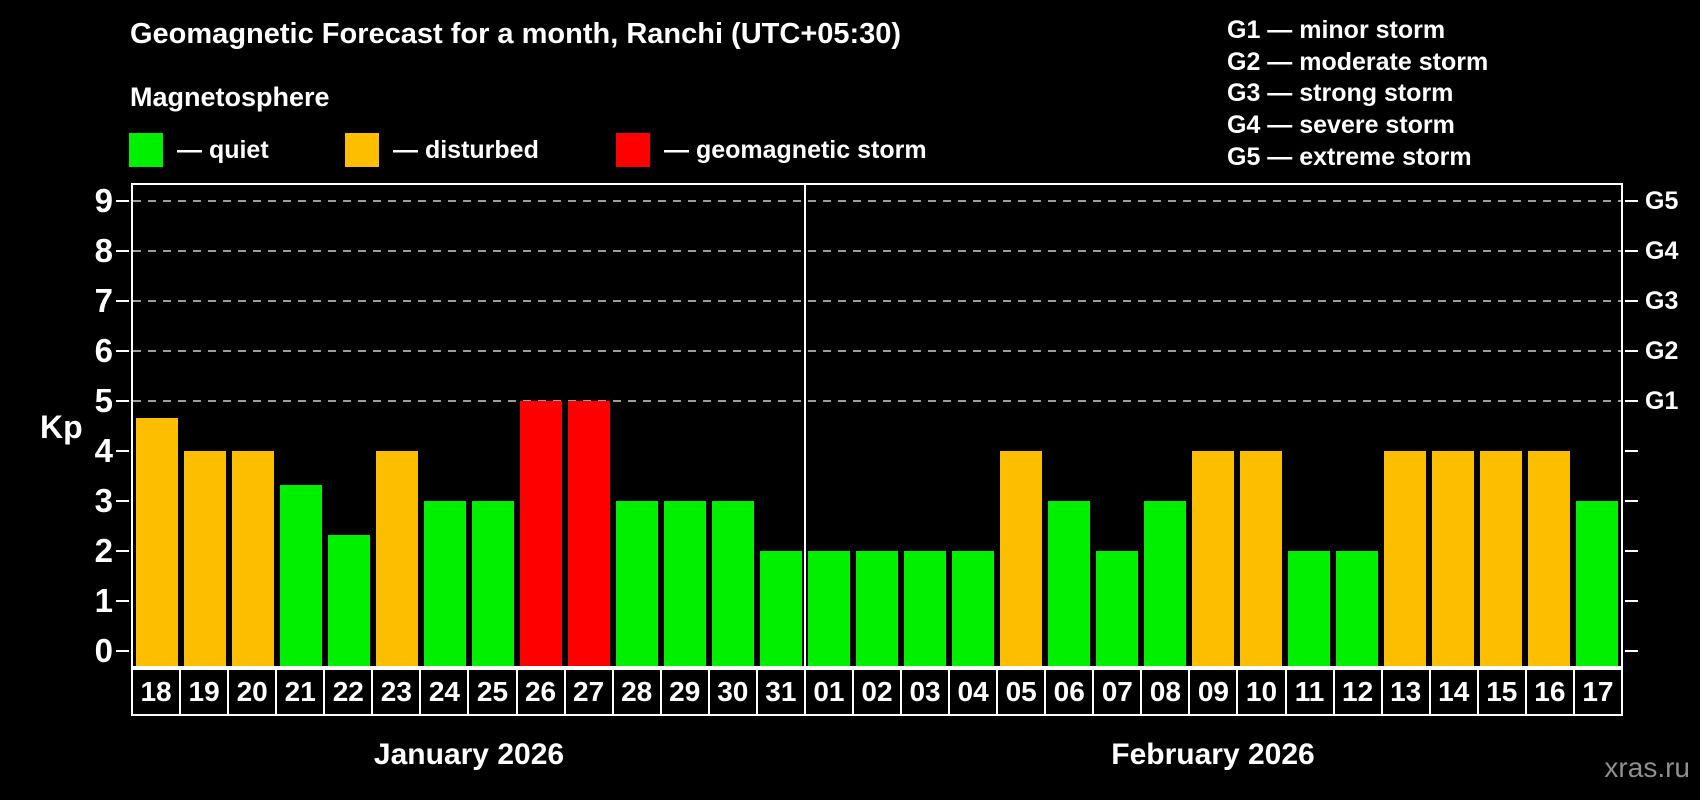 The width and height of the screenshot is (1700, 800). I want to click on day-label-29: 29, so click(684, 692).